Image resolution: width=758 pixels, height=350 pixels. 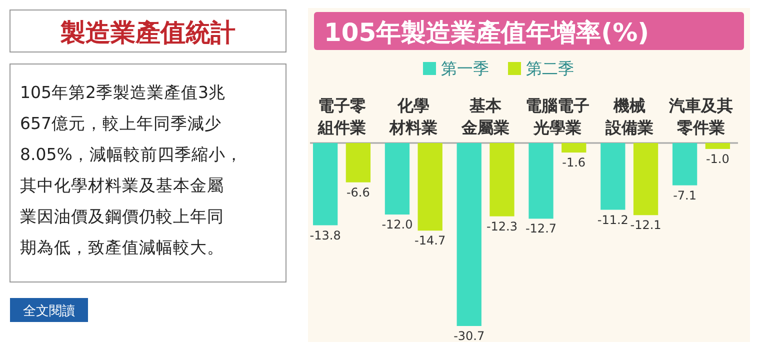 I want to click on x-tick-label: 電子零組件業, so click(x=341, y=116).